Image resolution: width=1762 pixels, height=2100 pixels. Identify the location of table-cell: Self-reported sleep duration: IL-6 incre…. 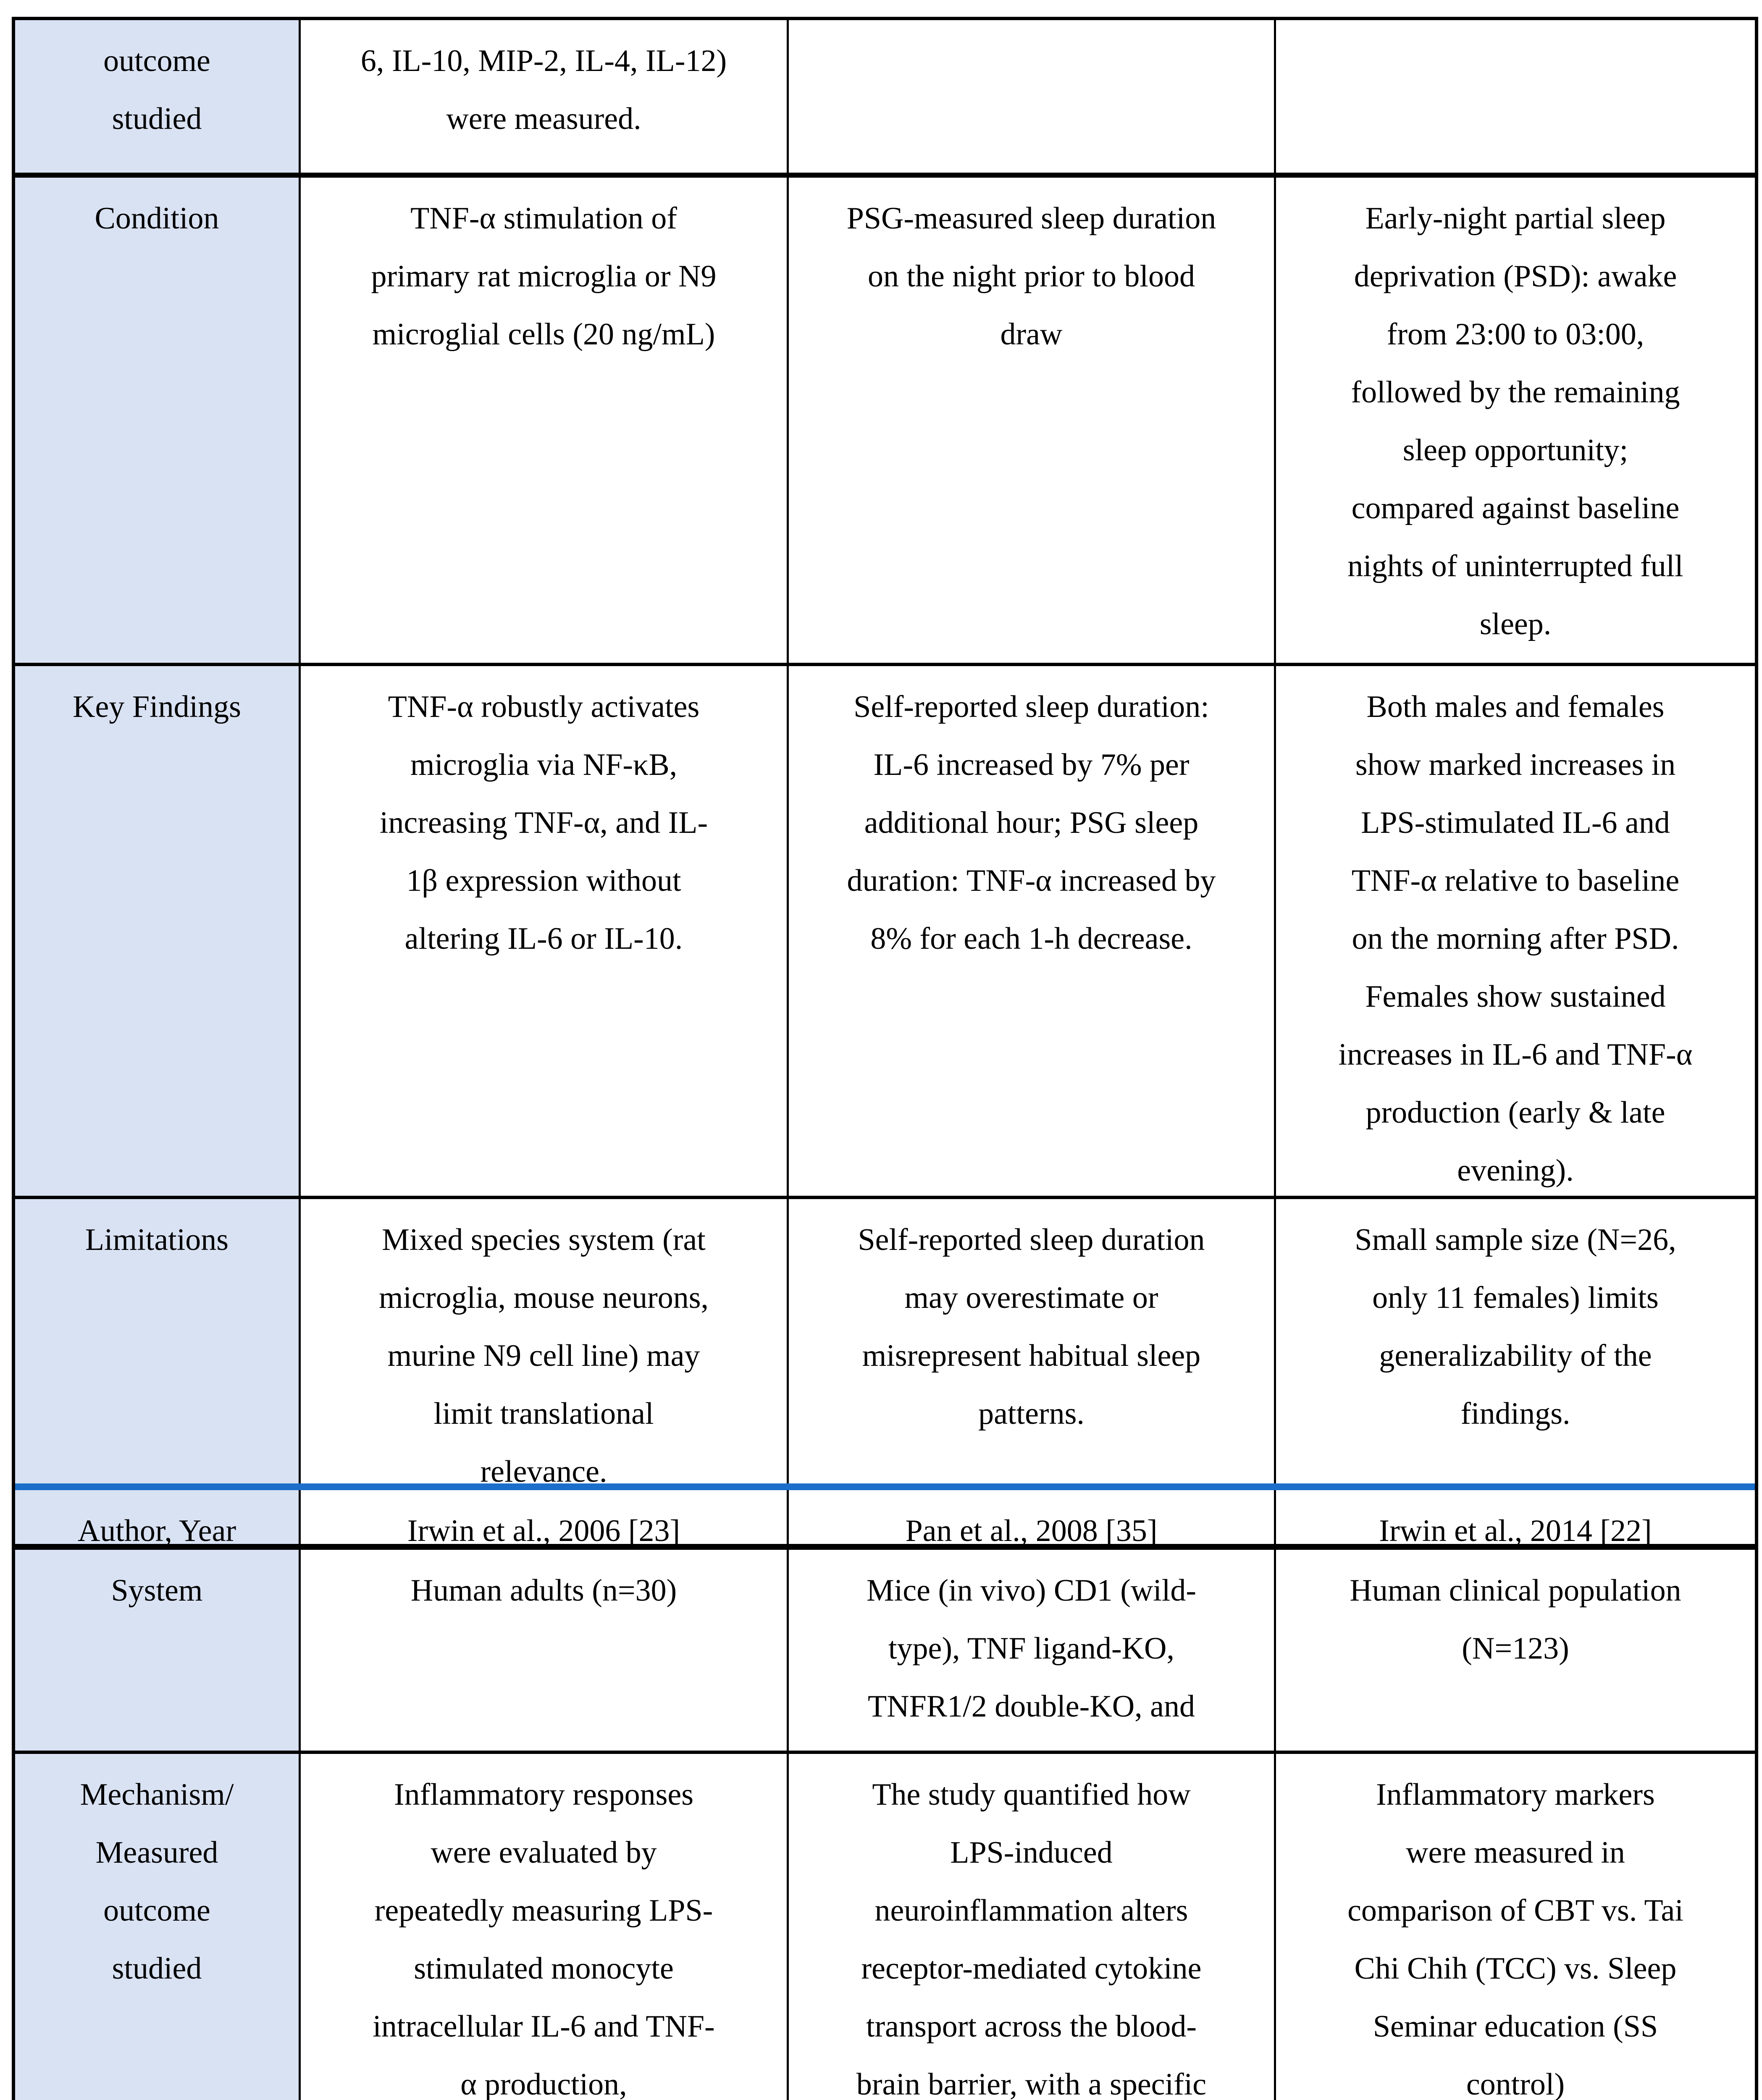
(1033, 931).